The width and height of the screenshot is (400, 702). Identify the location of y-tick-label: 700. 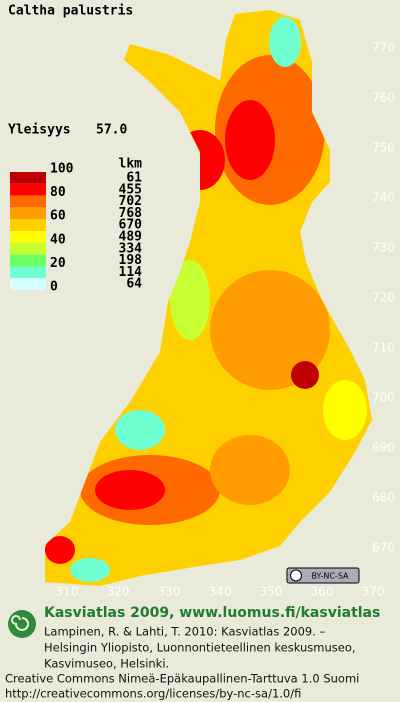
(383, 398).